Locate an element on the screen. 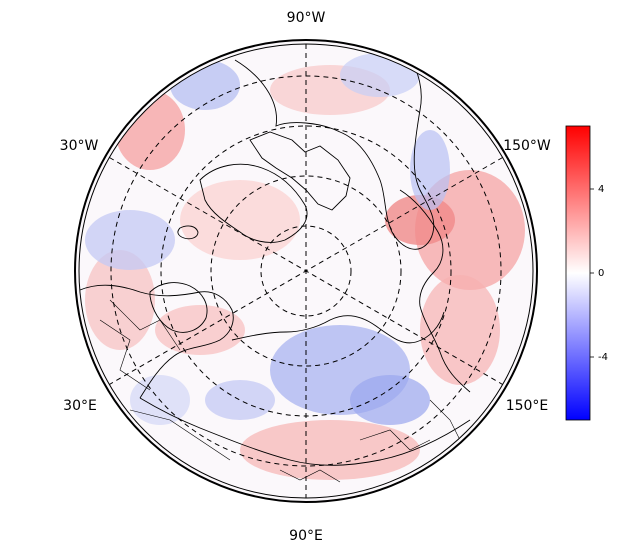 This screenshot has width=625, height=552. lon-label-lower-right: 150°E is located at coordinates (527, 406).